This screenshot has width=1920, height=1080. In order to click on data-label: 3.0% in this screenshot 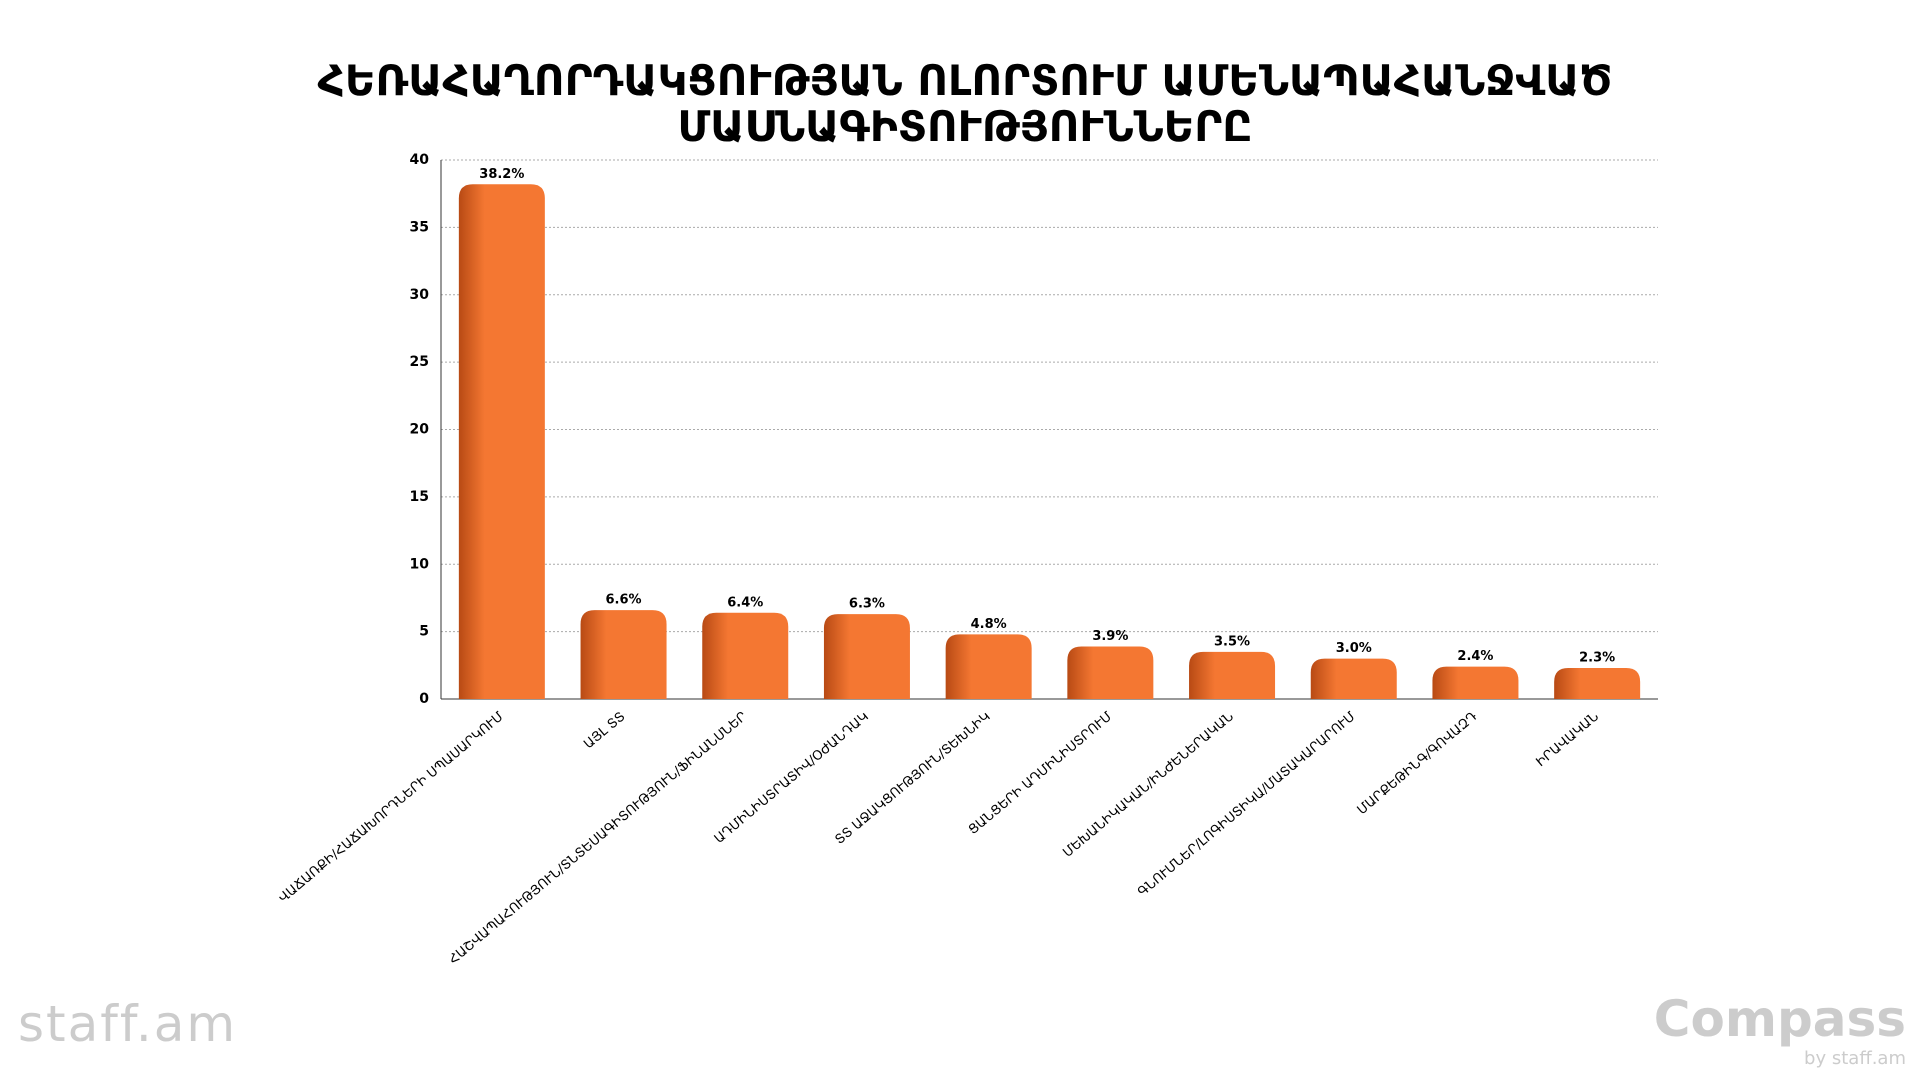, I will do `click(1354, 648)`.